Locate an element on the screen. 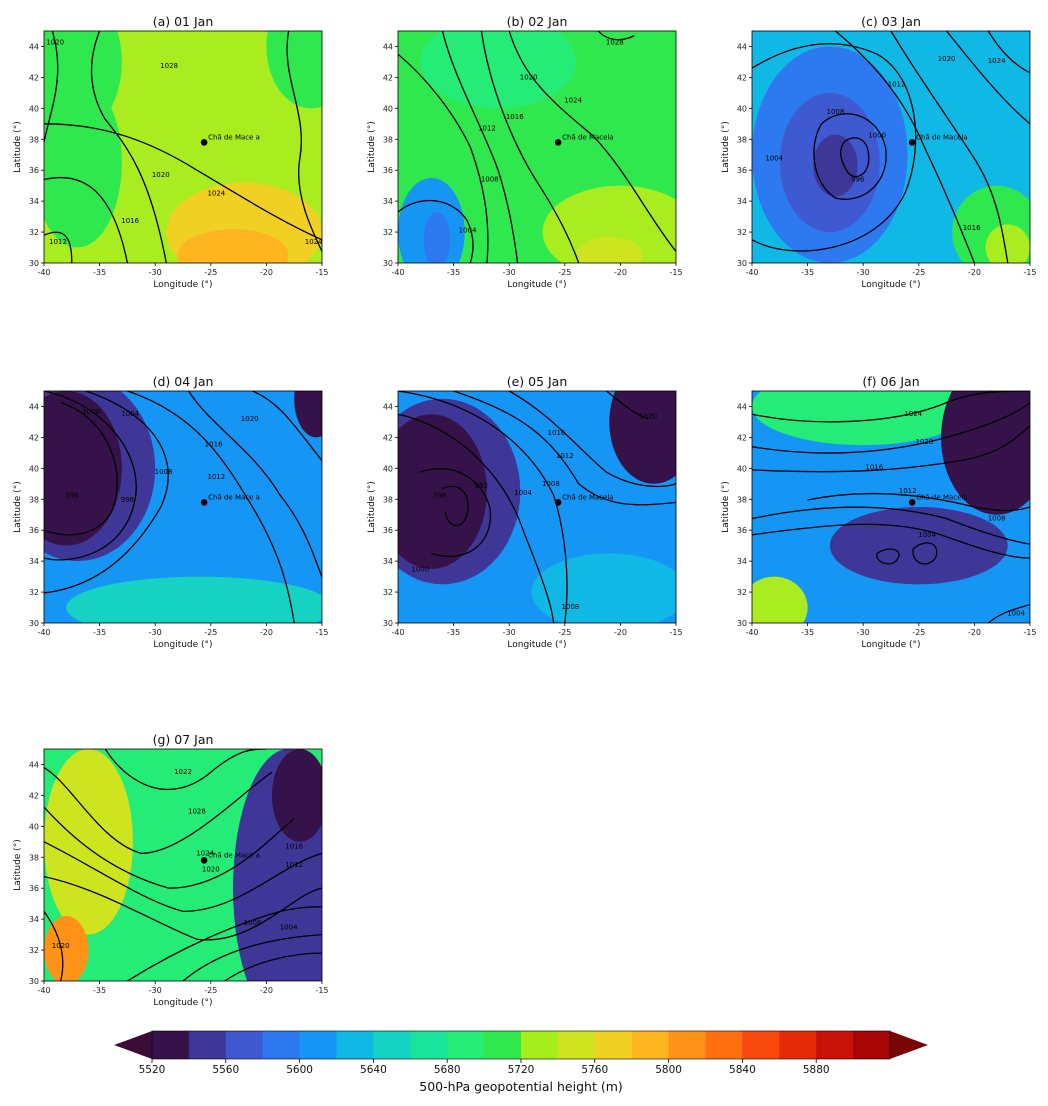 This screenshot has height=1106, width=1048. x-axis-label: Longitude (°) is located at coordinates (890, 285).